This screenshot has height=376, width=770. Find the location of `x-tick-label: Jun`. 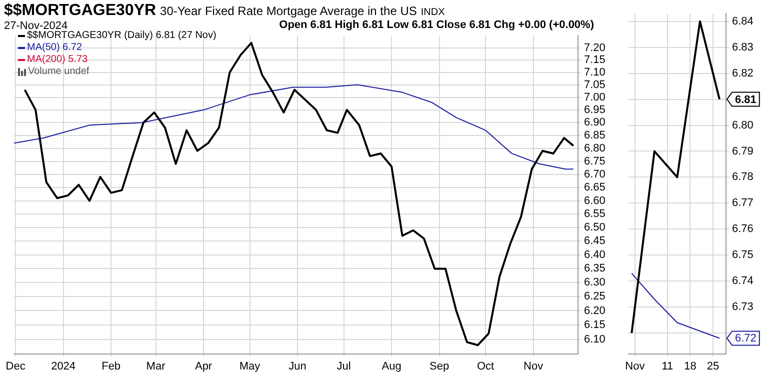

x-tick-label: Jun is located at coordinates (297, 366).